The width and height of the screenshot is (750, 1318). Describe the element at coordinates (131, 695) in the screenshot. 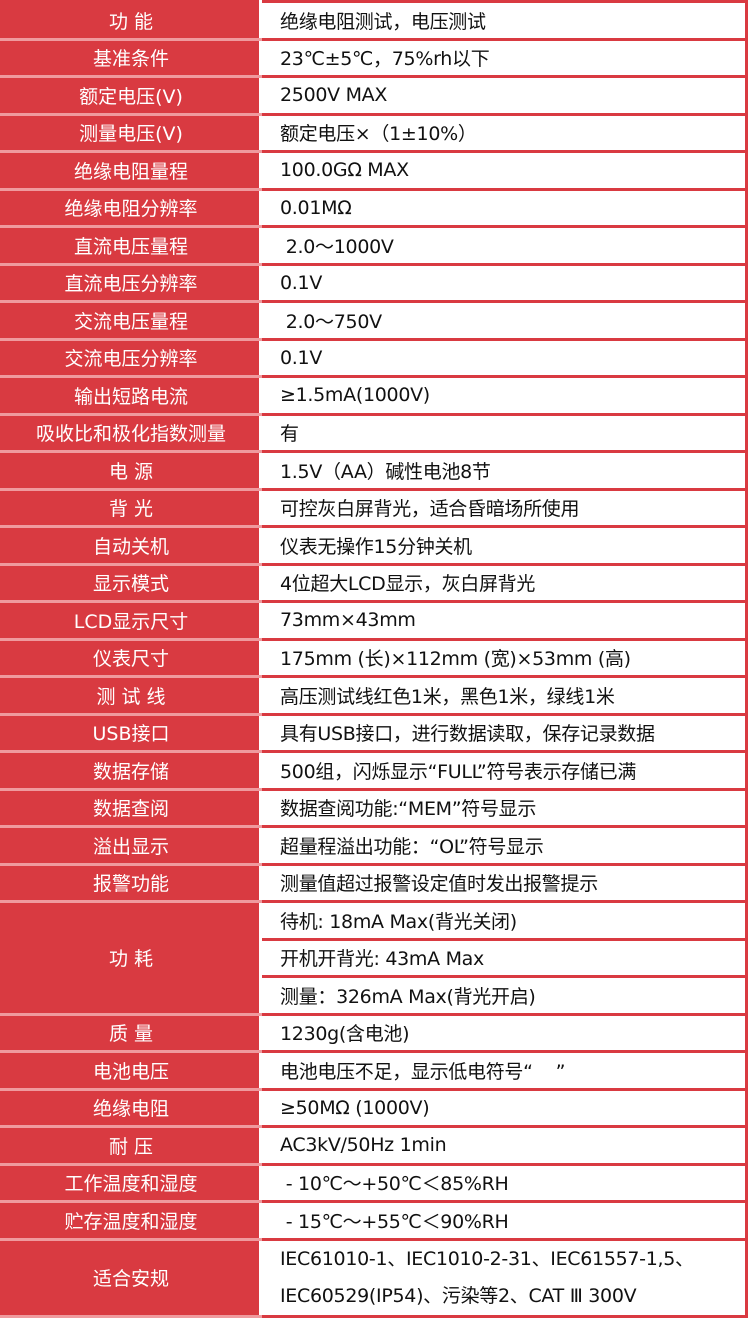

I see `spec-label: 测 试 线` at that location.